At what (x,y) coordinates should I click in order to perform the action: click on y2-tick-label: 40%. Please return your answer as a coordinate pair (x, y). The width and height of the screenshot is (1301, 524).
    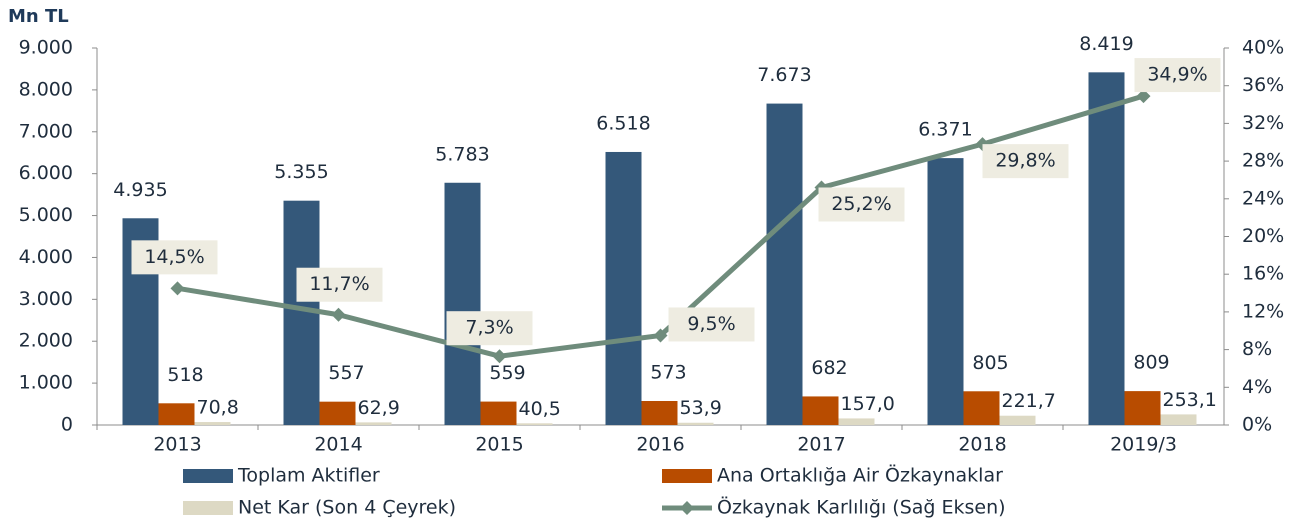
    Looking at the image, I should click on (1263, 48).